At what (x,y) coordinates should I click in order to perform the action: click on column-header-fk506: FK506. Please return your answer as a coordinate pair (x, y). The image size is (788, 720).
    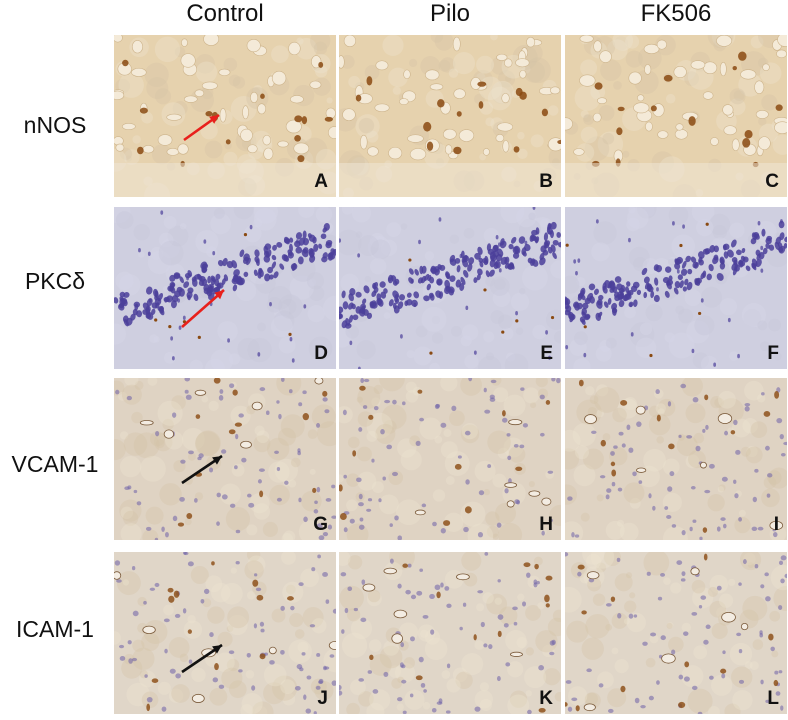
    Looking at the image, I should click on (676, 13).